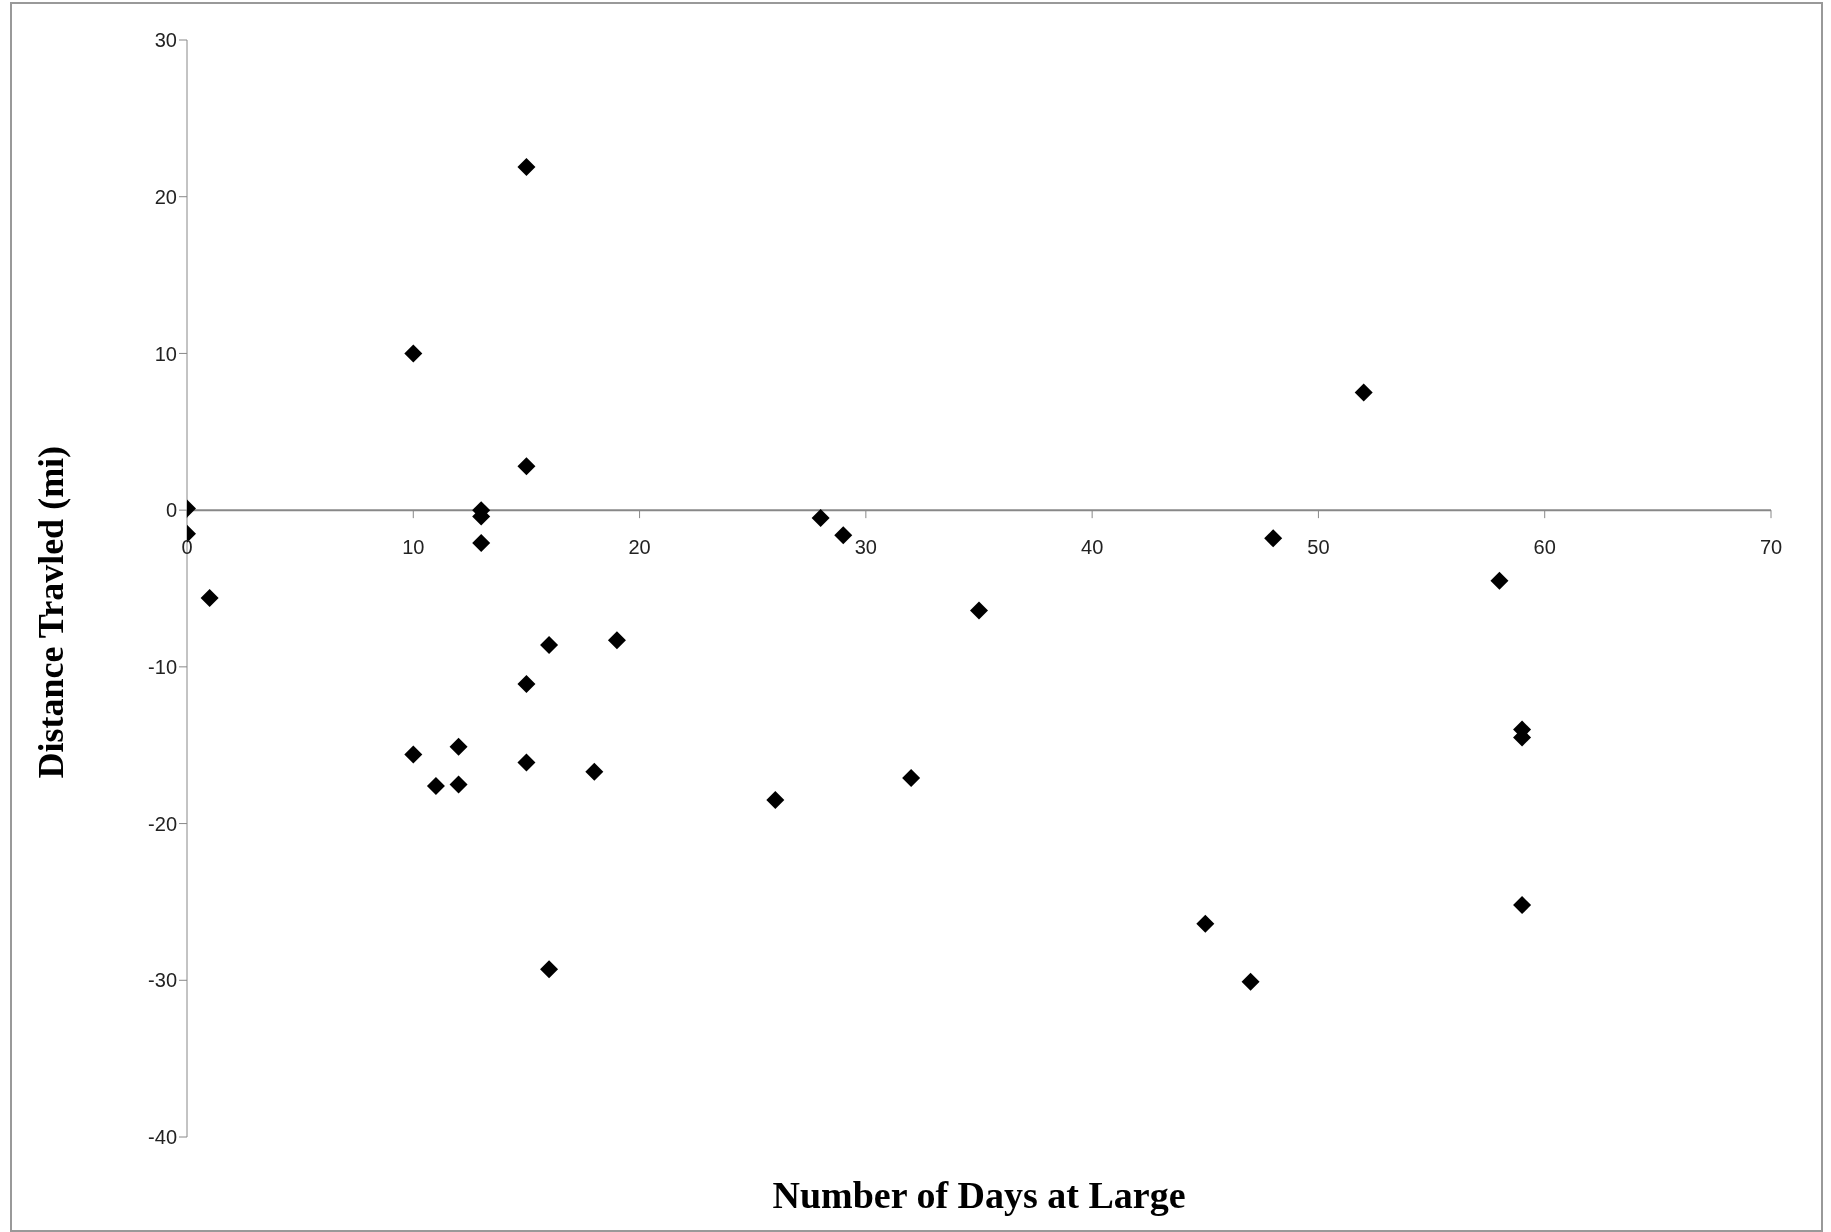 Image resolution: width=1831 pixels, height=1232 pixels. What do you see at coordinates (1771, 547) in the screenshot?
I see `x-tick-label: 70` at bounding box center [1771, 547].